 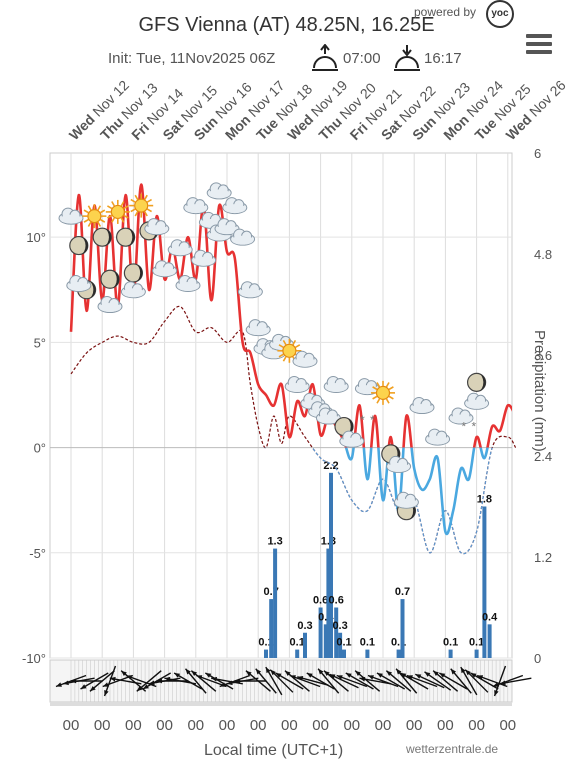 What do you see at coordinates (416, 491) in the screenshot?
I see `temperature-line-subzero` at bounding box center [416, 491].